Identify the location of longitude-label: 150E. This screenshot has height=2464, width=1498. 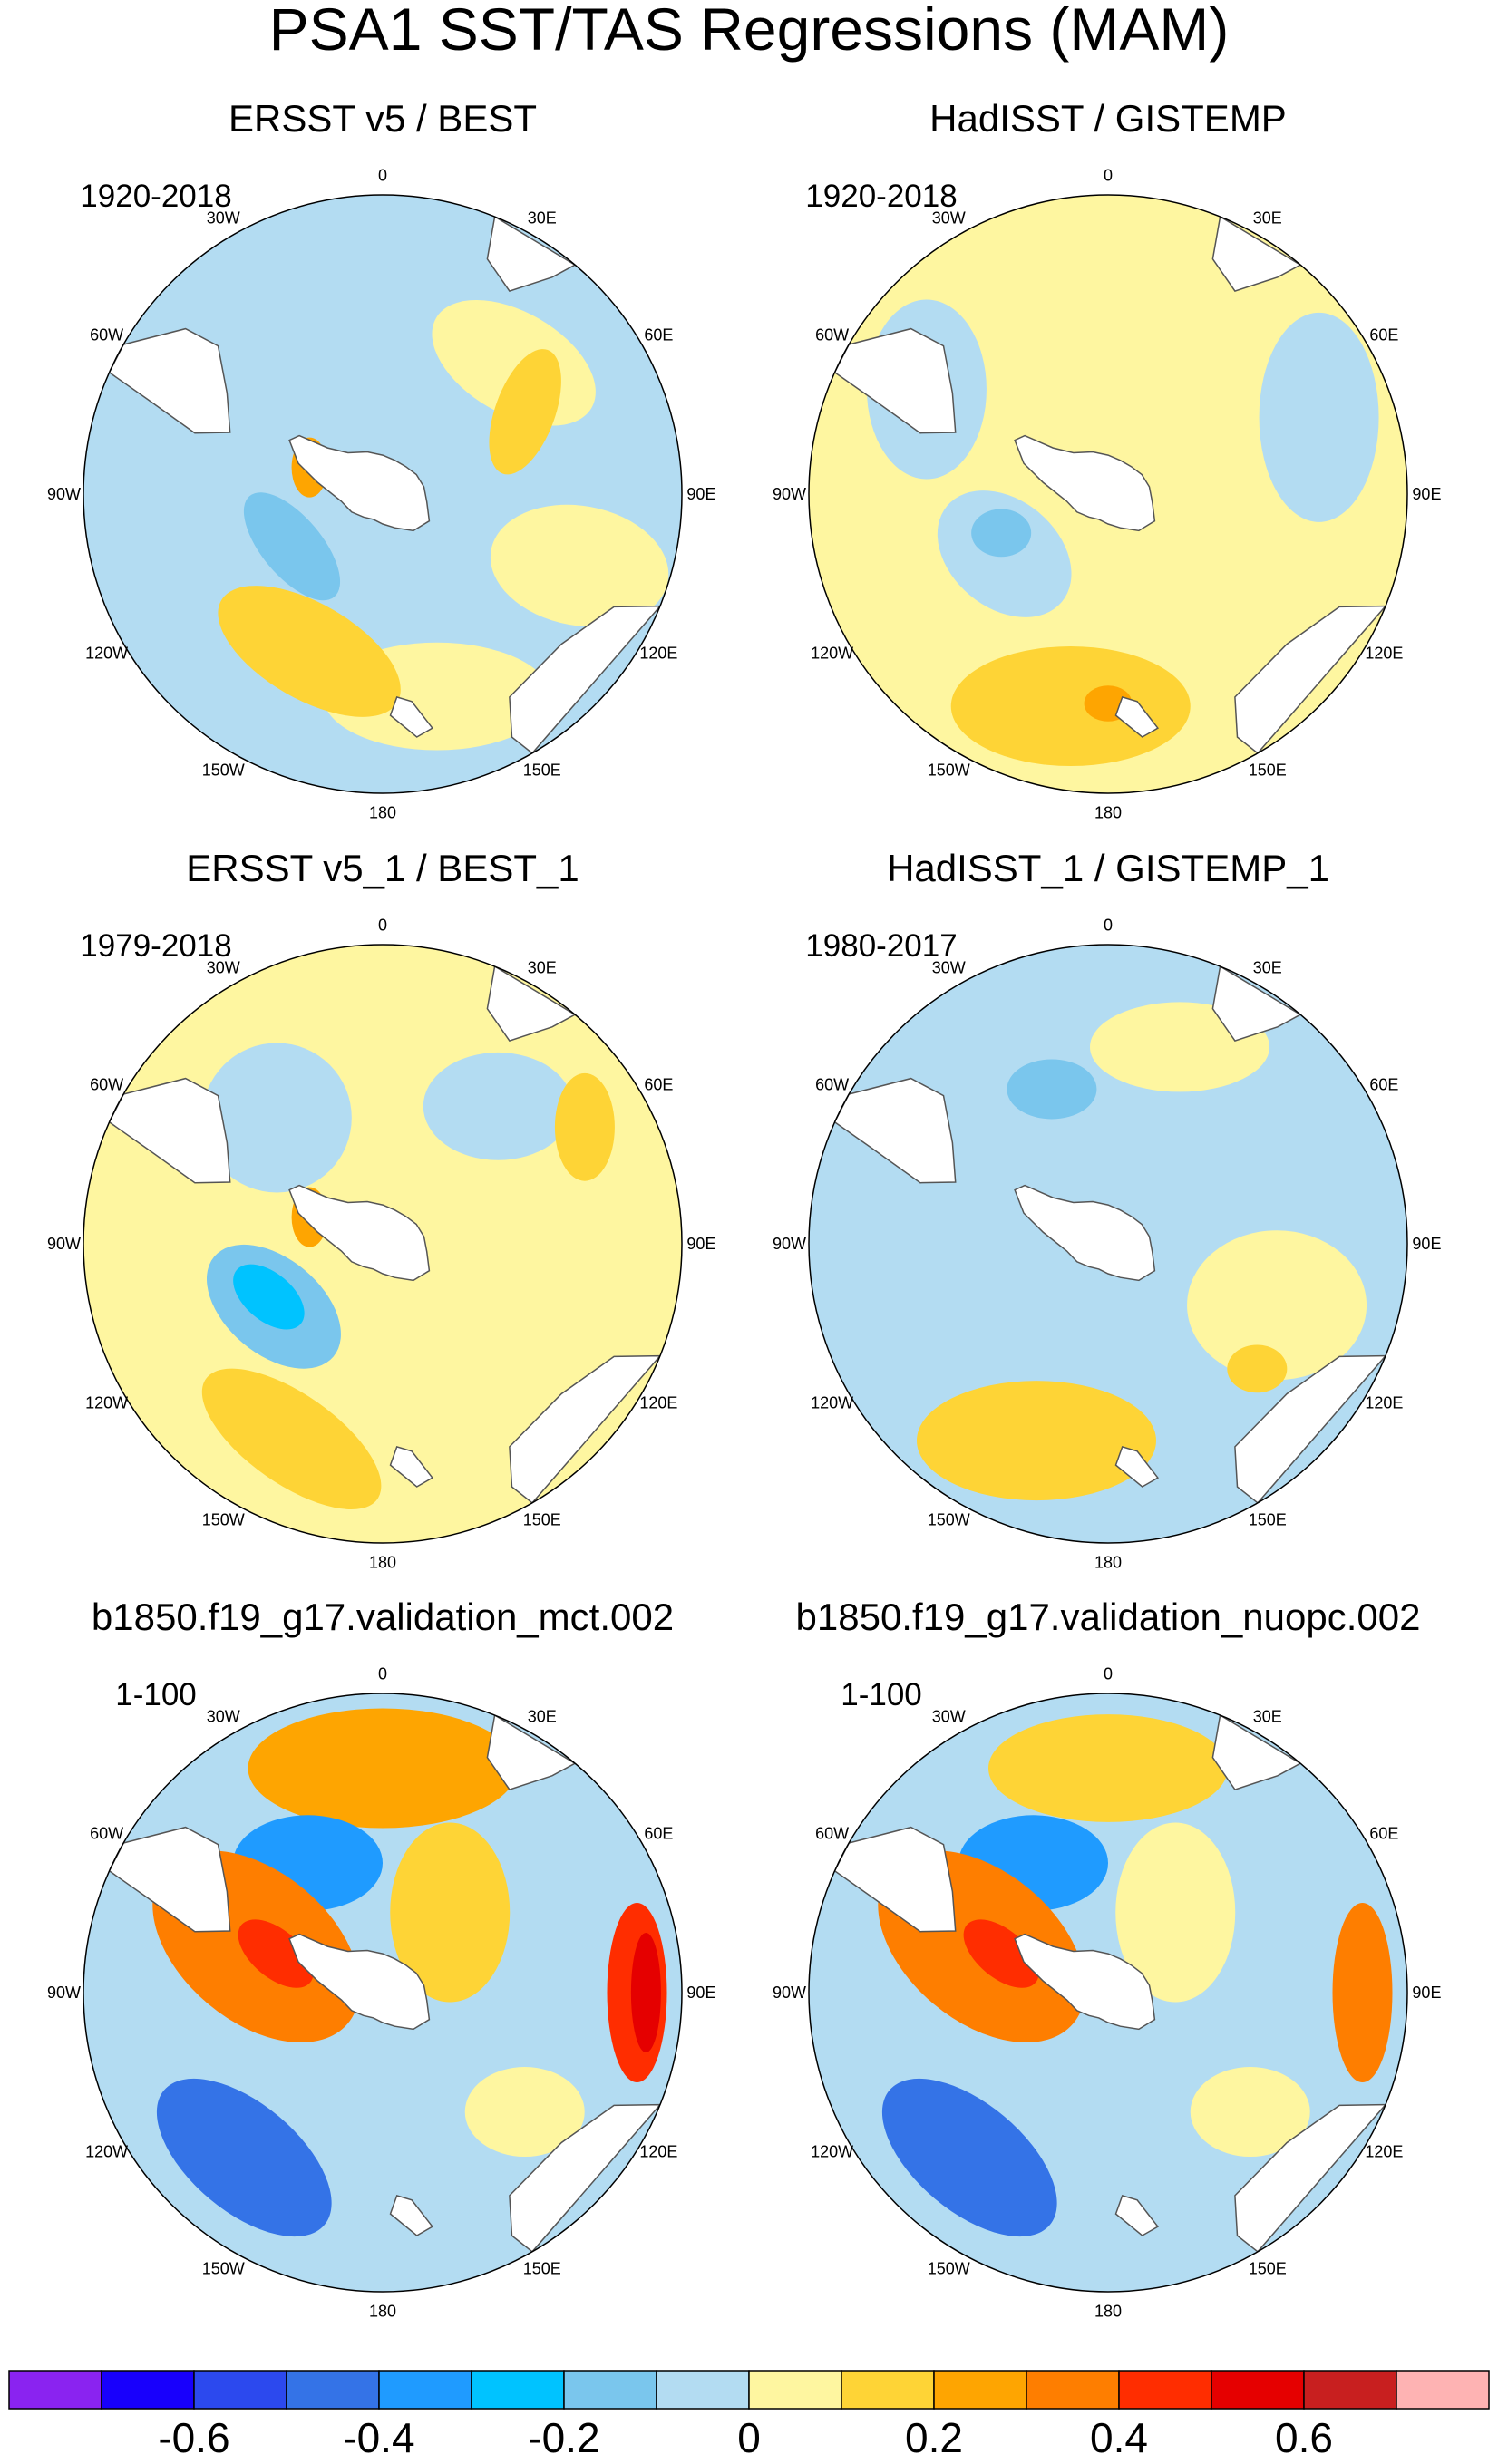
(542, 770).